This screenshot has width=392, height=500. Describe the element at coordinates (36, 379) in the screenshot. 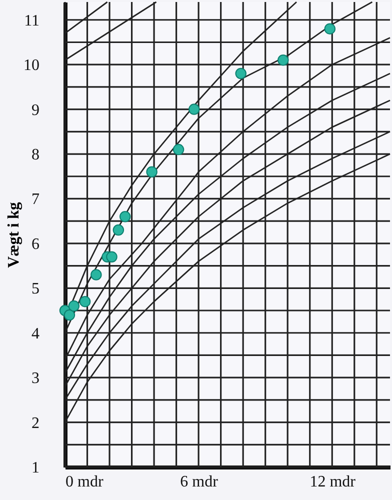

I see `y-tick-label: 3` at that location.